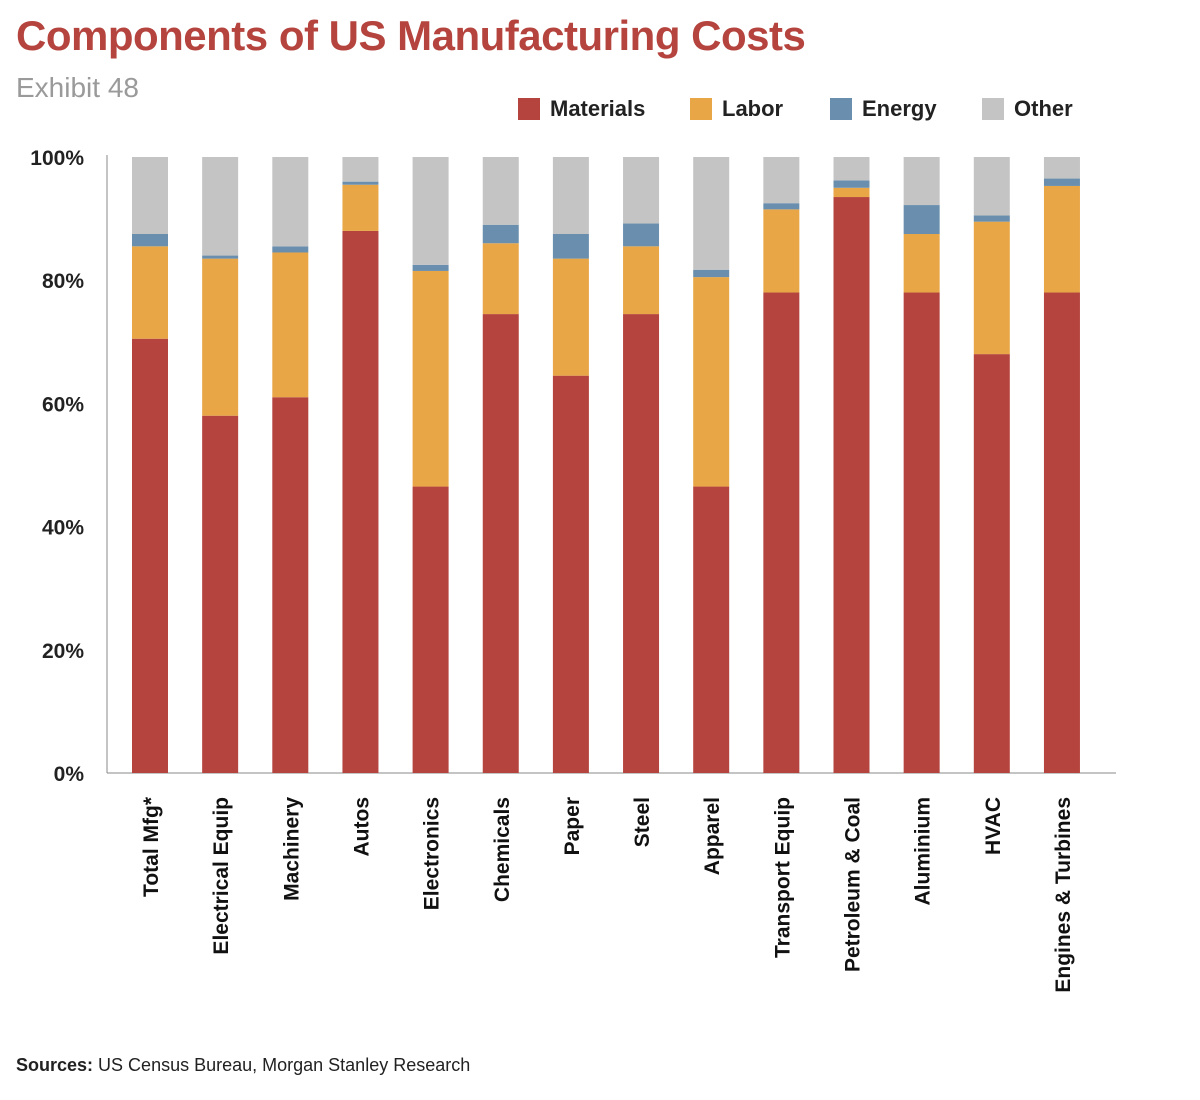 Image resolution: width=1200 pixels, height=1100 pixels. What do you see at coordinates (642, 822) in the screenshot?
I see `x-category-label: Steel` at bounding box center [642, 822].